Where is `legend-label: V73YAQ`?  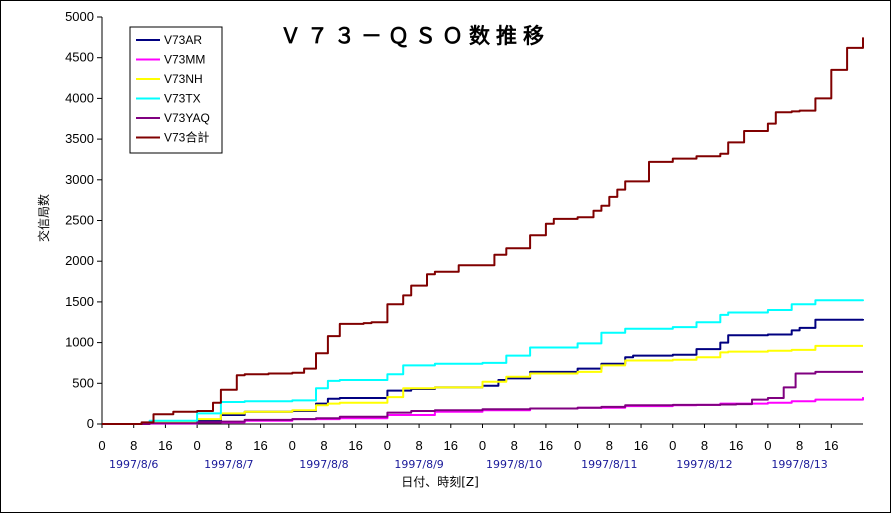 legend-label: V73YAQ is located at coordinates (187, 118).